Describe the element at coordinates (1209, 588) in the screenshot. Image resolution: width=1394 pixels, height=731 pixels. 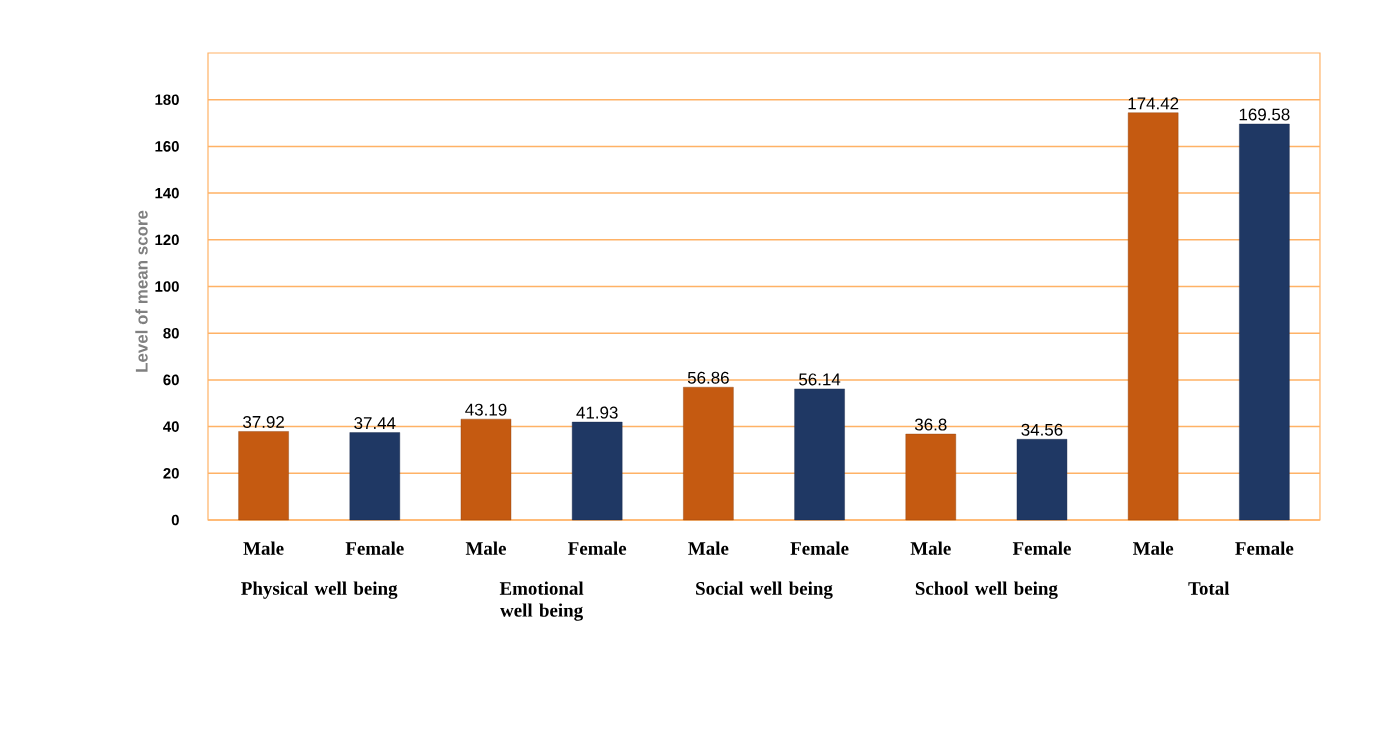
I see `x-tick-label: Total` at that location.